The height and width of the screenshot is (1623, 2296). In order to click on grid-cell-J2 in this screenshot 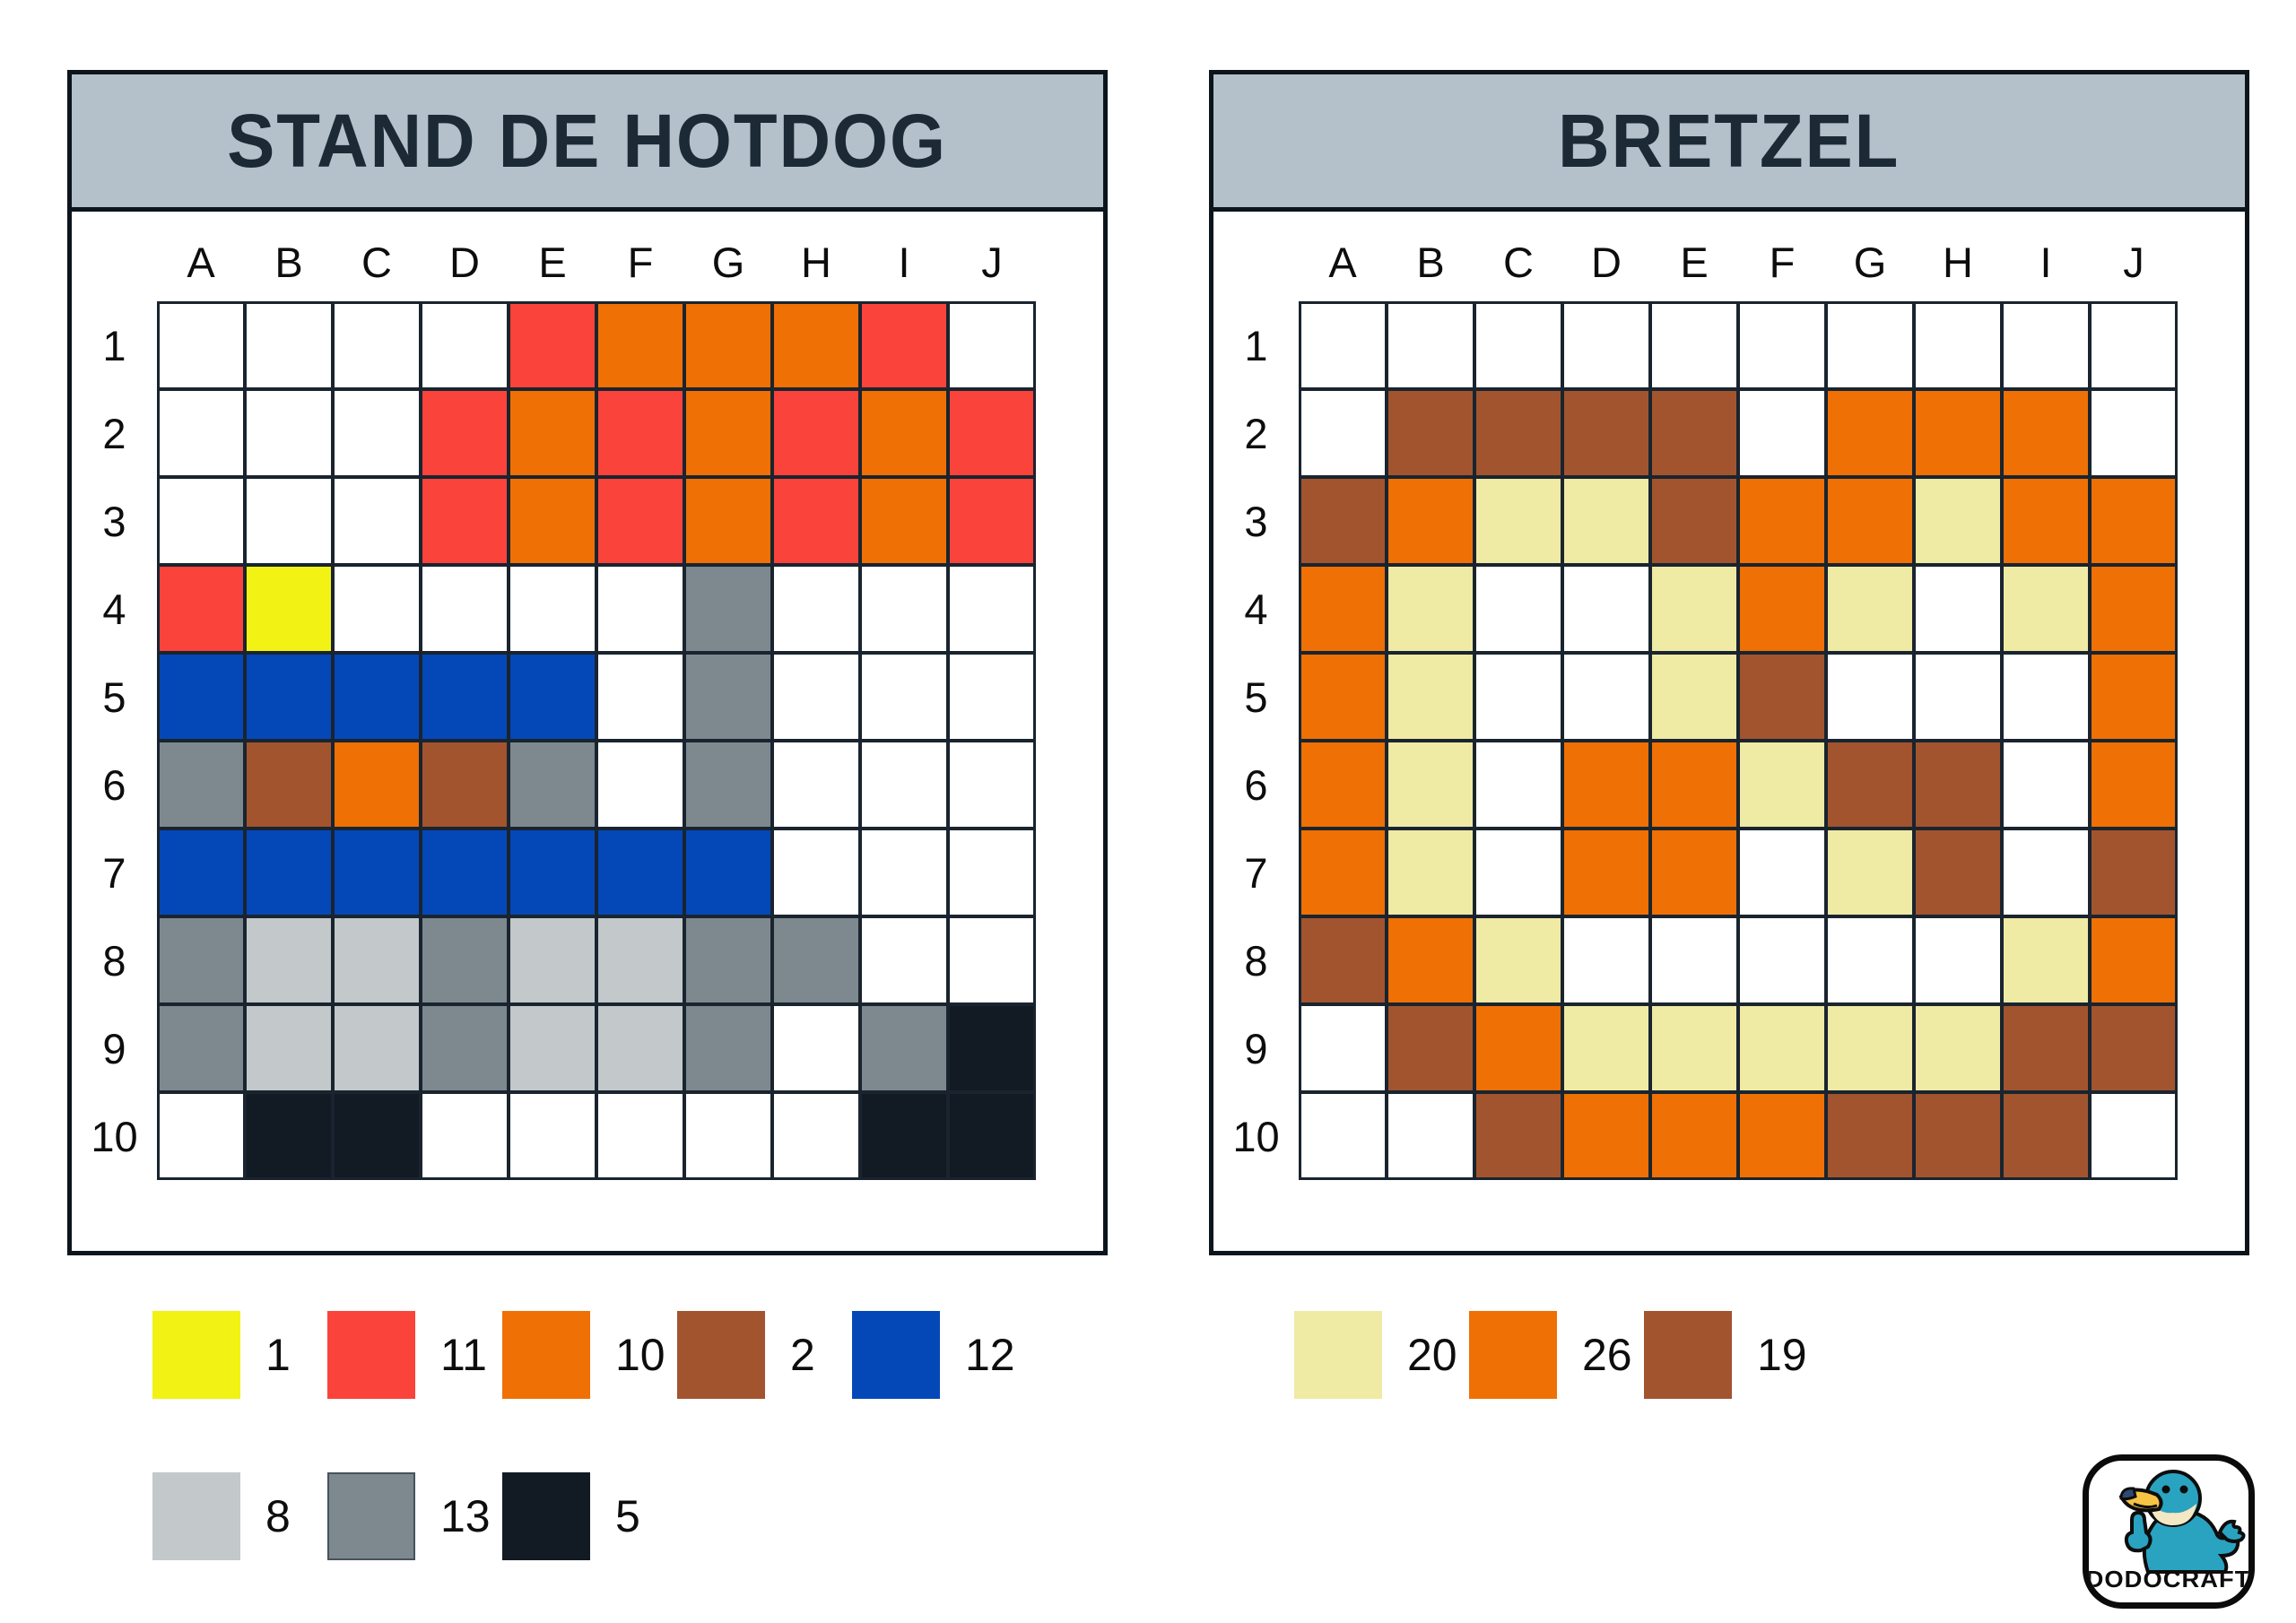, I will do `click(992, 433)`.